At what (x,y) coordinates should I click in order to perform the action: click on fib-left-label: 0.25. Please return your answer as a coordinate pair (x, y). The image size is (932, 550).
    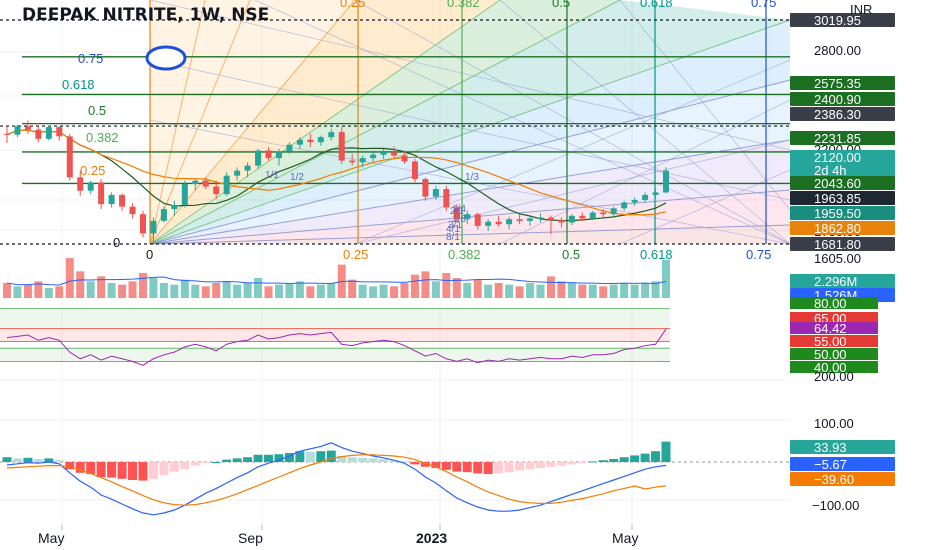
    Looking at the image, I should click on (92, 170).